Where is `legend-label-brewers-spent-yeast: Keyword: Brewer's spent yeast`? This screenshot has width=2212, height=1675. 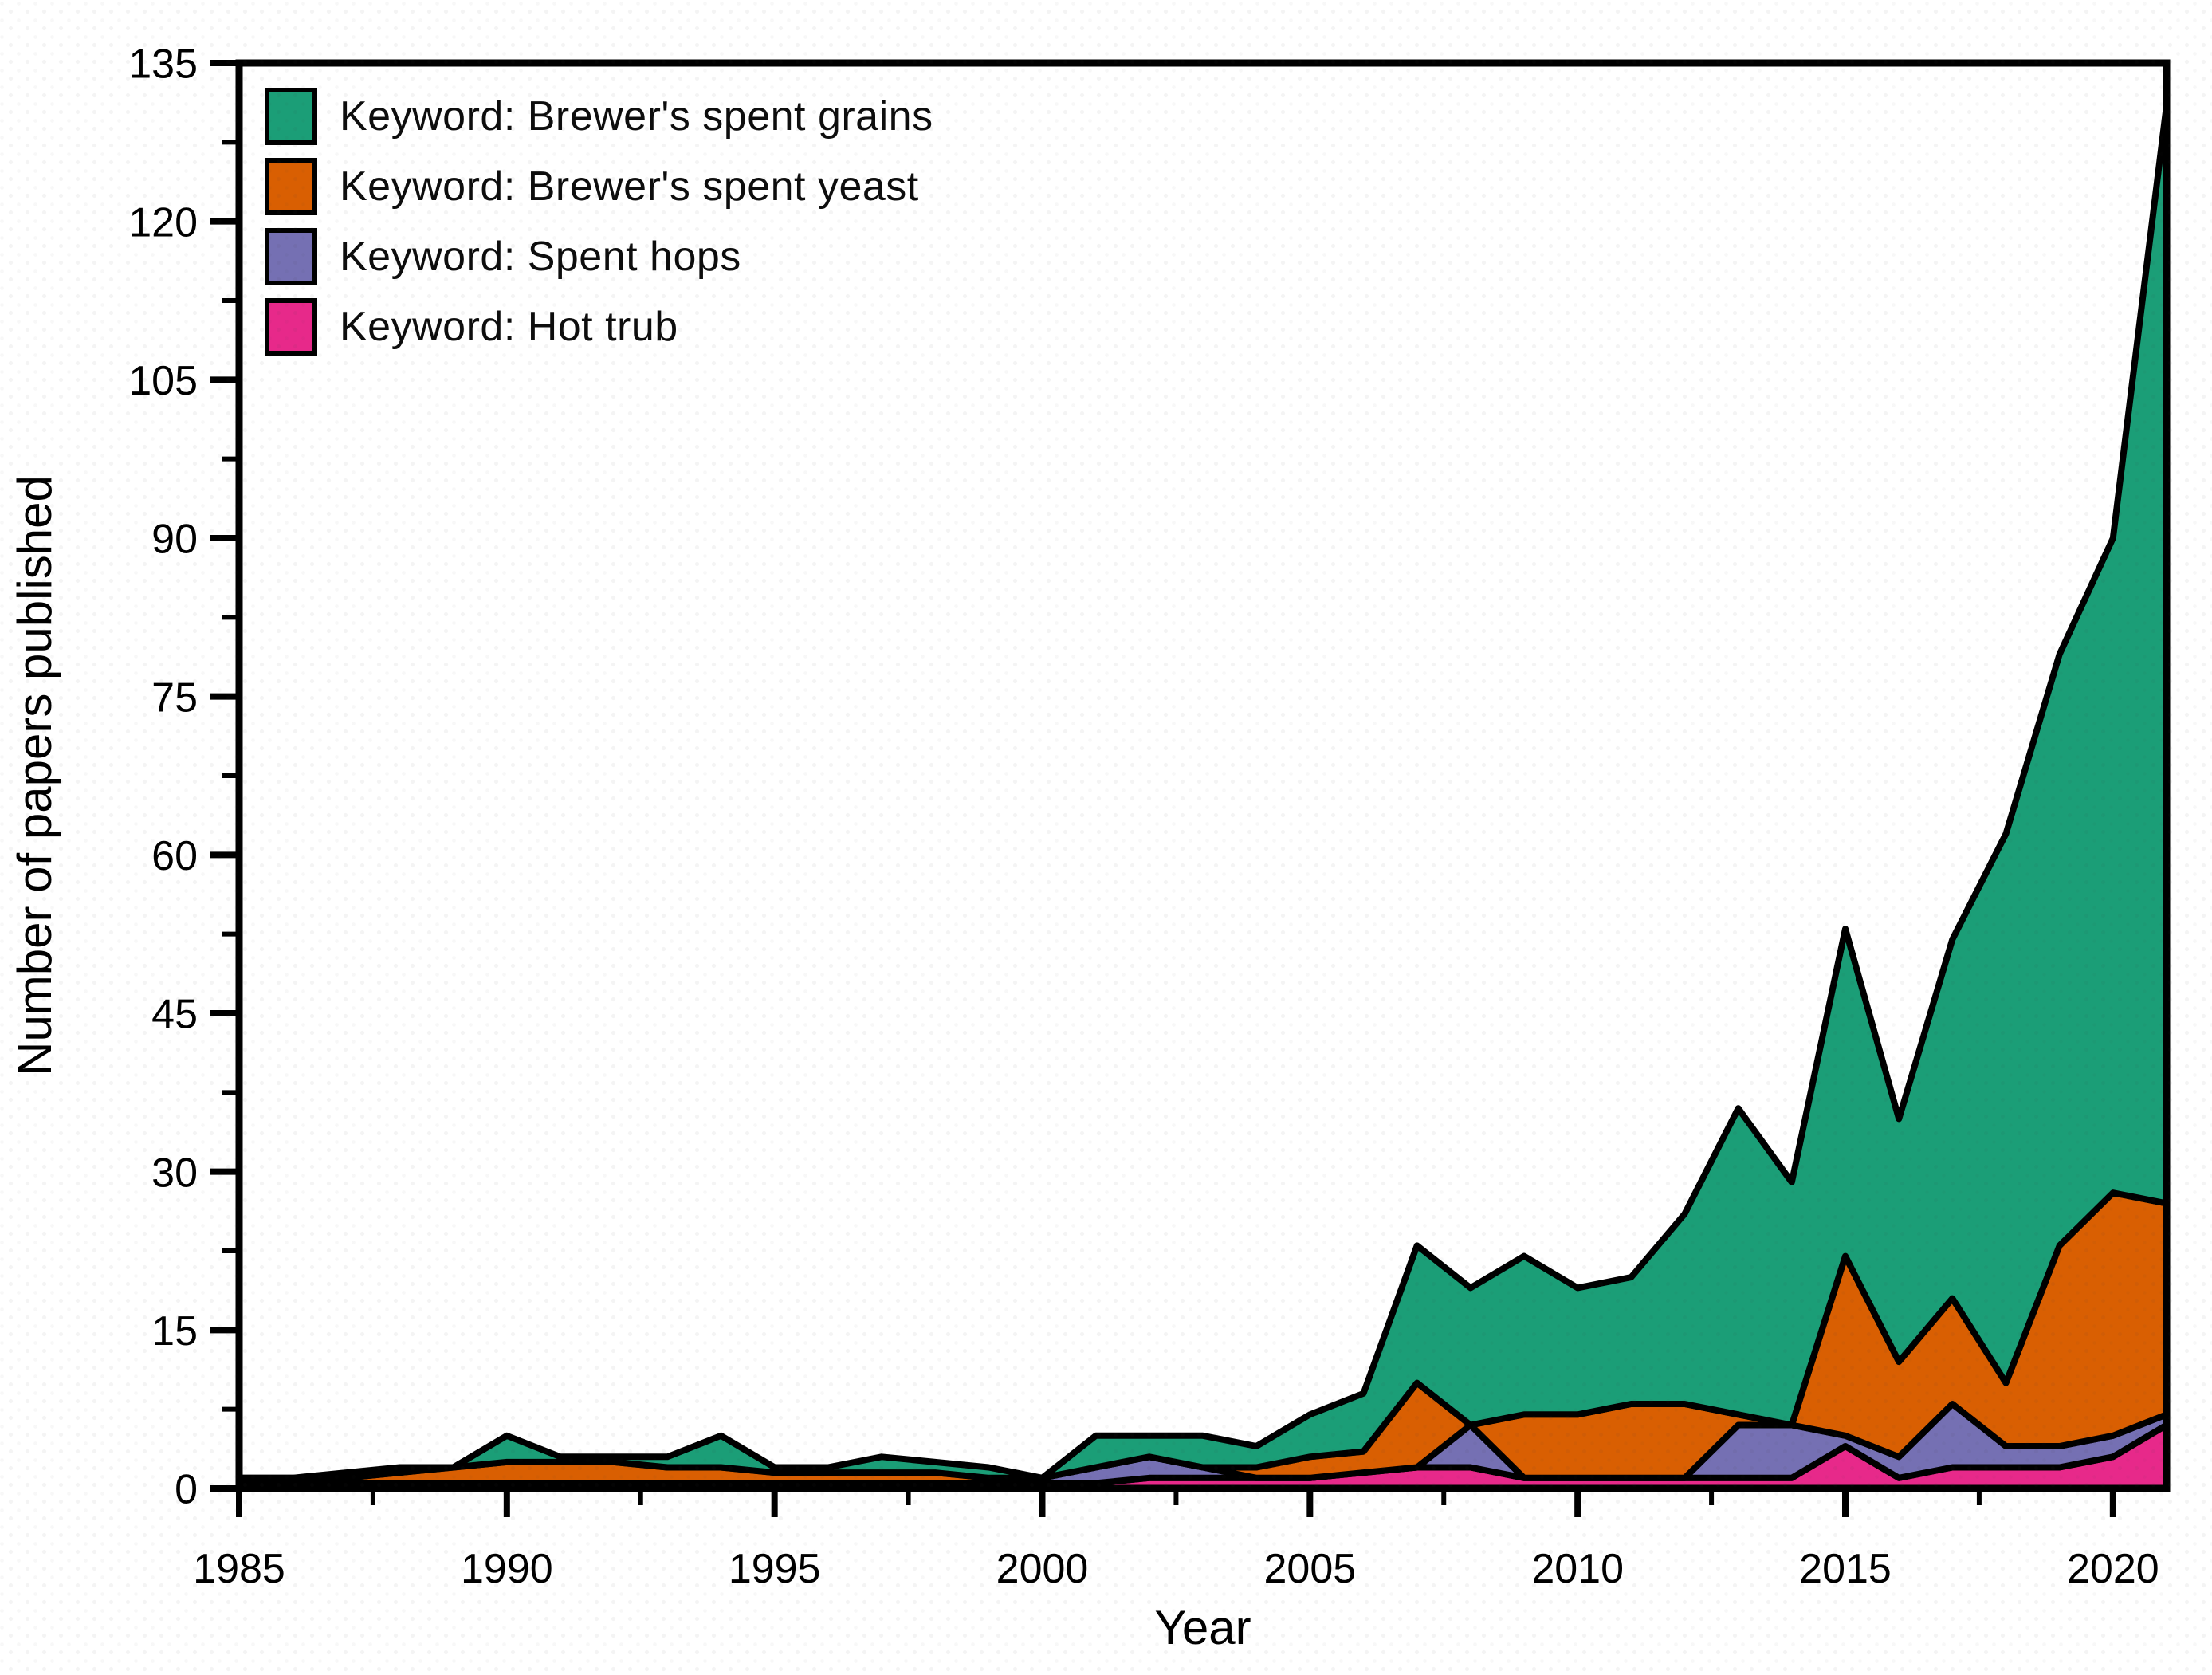 legend-label-brewers-spent-yeast: Keyword: Brewer's spent yeast is located at coordinates (629, 187).